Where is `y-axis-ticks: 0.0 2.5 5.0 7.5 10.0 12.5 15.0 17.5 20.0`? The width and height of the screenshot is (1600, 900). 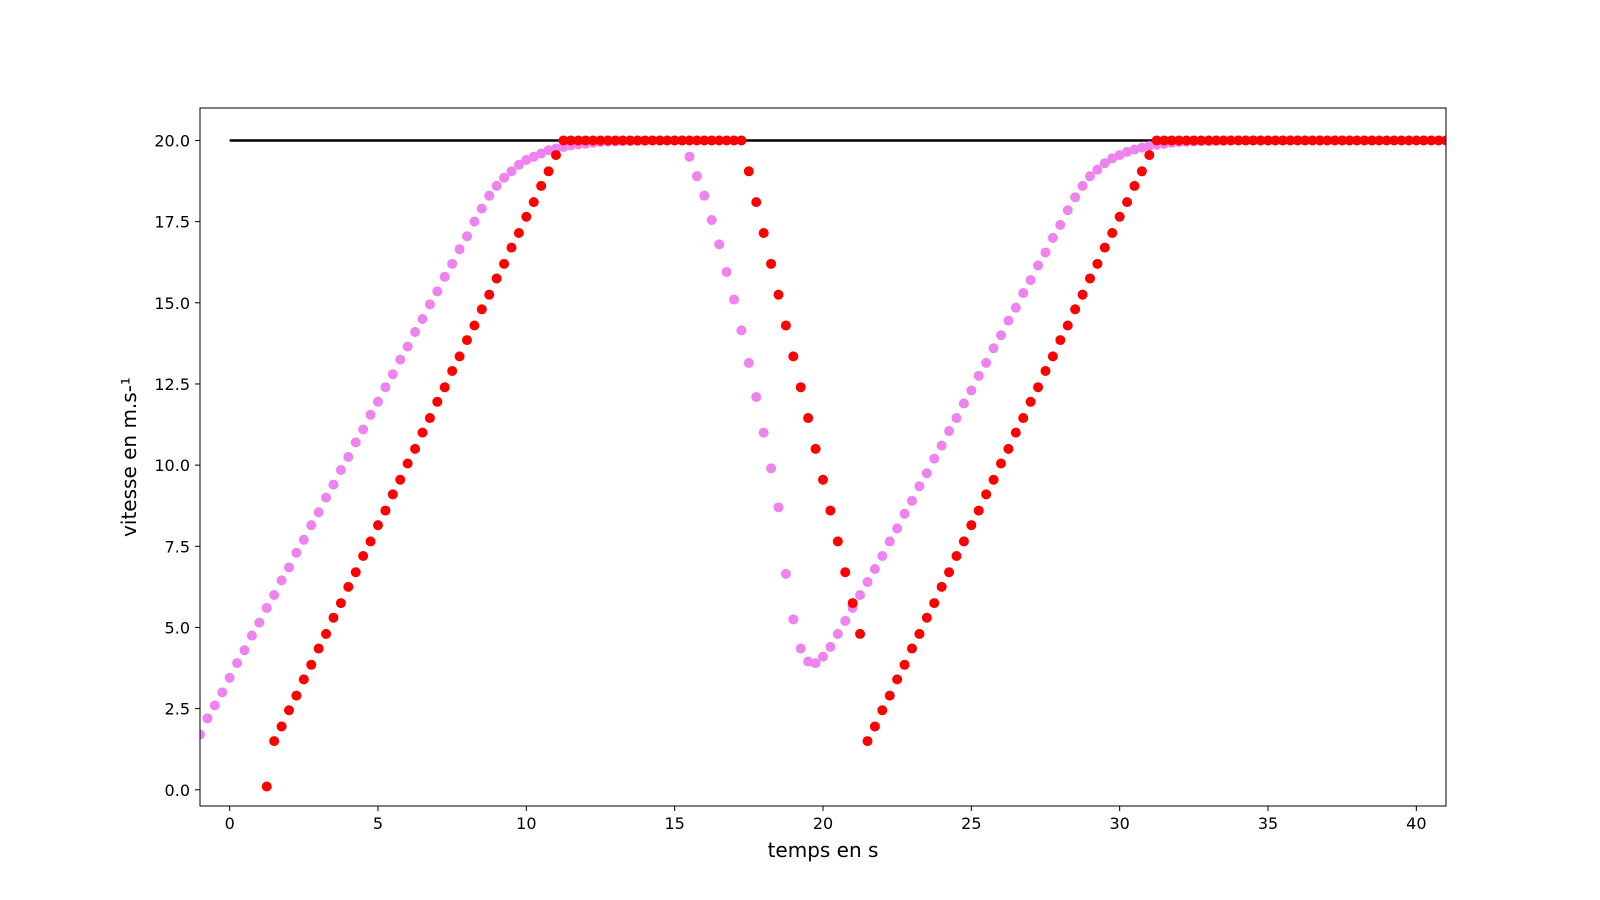 y-axis-ticks: 0.0 2.5 5.0 7.5 10.0 12.5 15.0 17.5 20.0 is located at coordinates (177, 465).